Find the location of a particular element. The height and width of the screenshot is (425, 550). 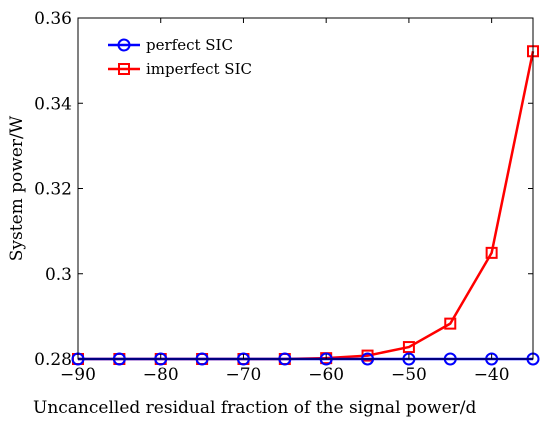

y-axis-label: System power/W is located at coordinates (17, 188).